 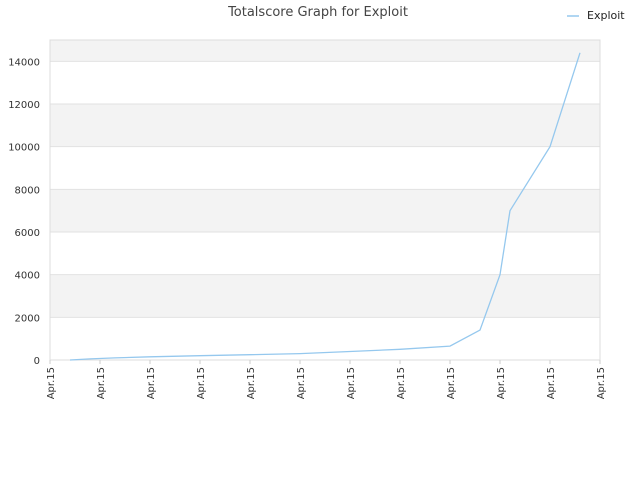 What do you see at coordinates (606, 15) in the screenshot?
I see `legend-label-exploit: Exploit` at bounding box center [606, 15].